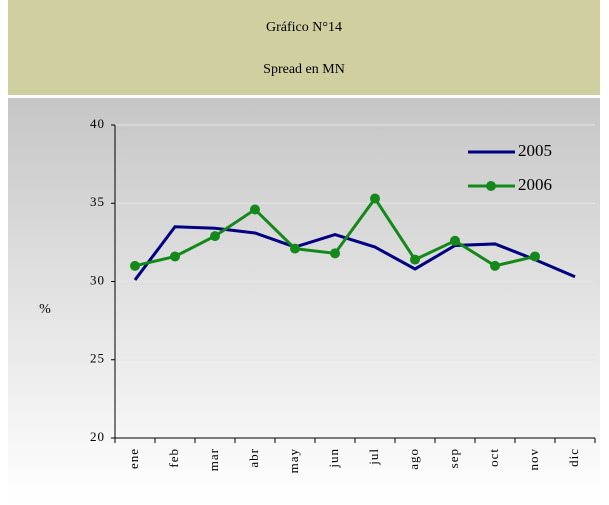 This screenshot has height=505, width=609. I want to click on x-tick-label: jun, so click(333, 458).